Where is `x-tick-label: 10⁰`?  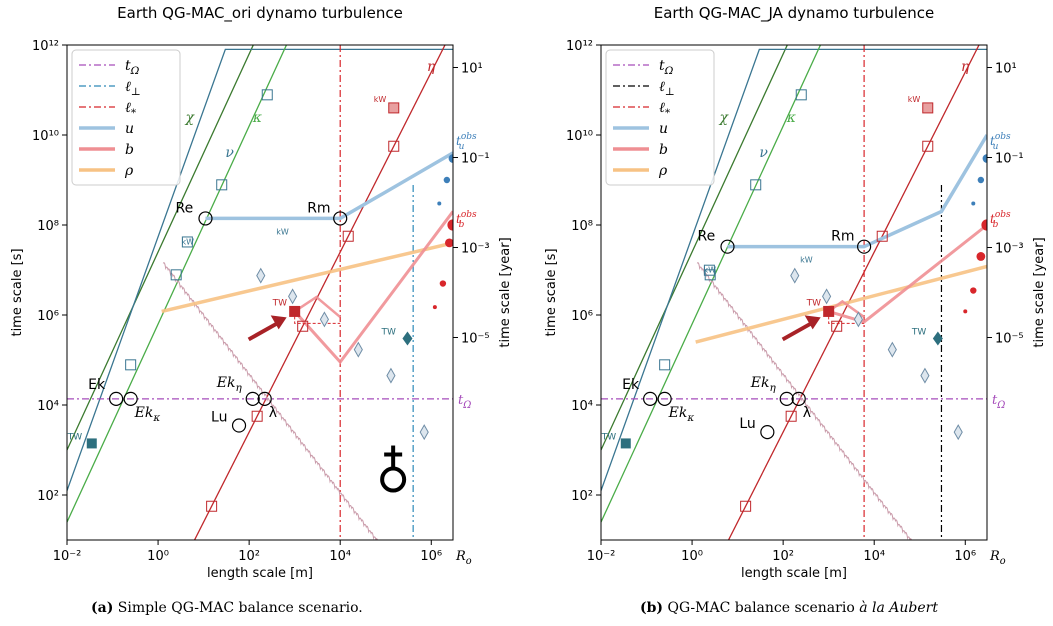
x-tick-label: 10⁰ is located at coordinates (158, 556).